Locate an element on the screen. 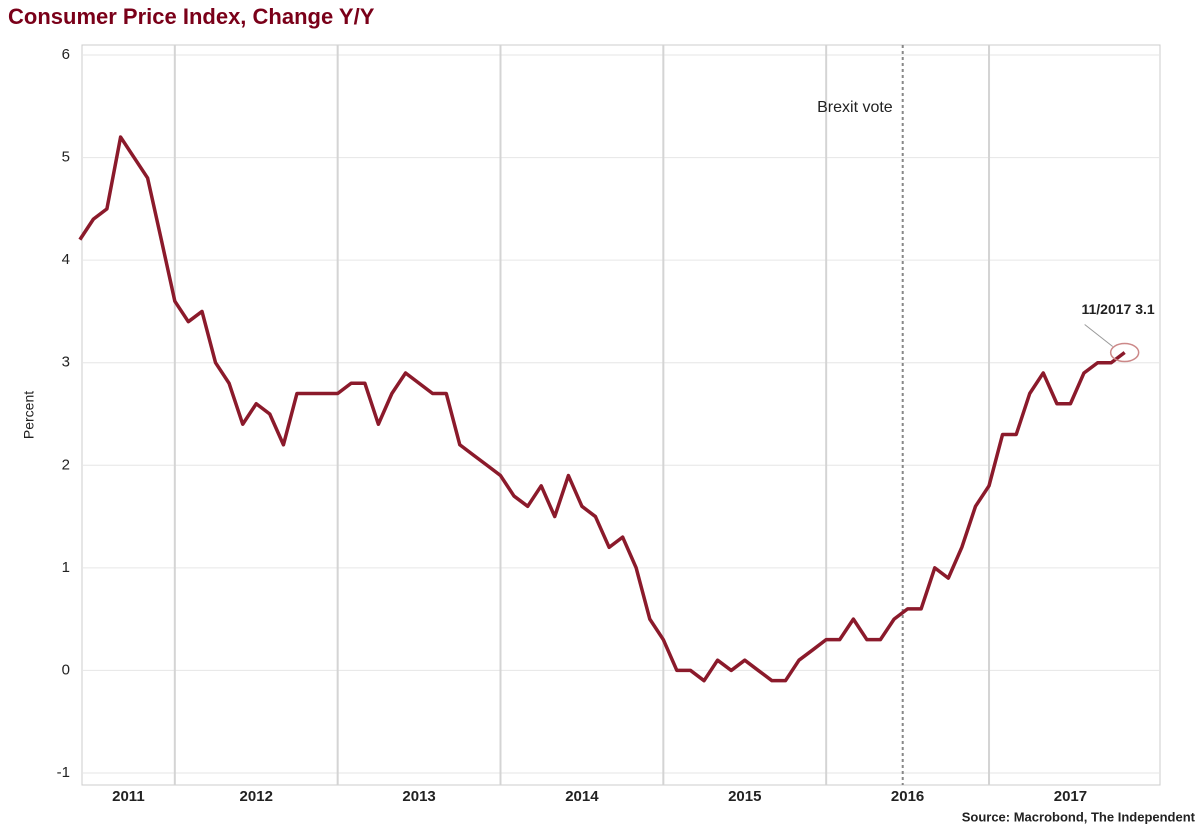 The width and height of the screenshot is (1200, 840). y-tick-label: 4 is located at coordinates (66, 259).